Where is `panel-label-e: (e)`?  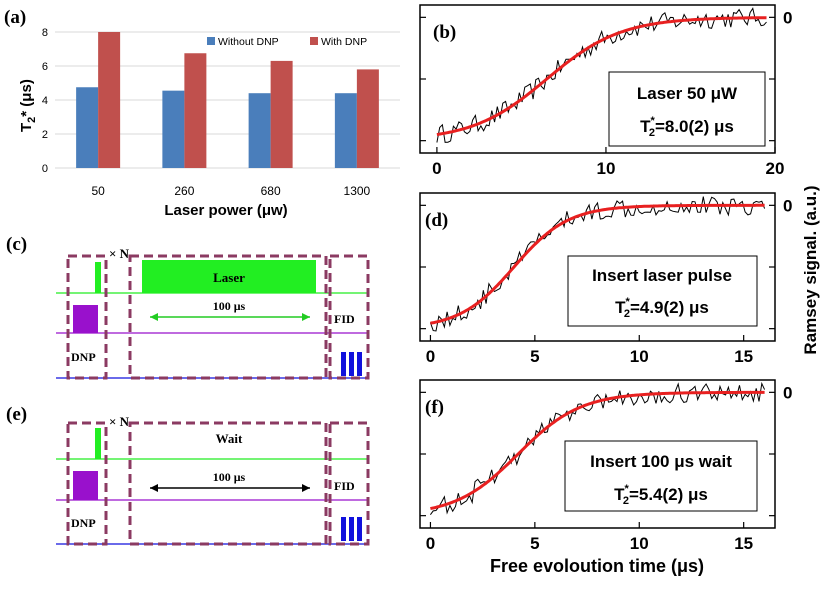
panel-label-e: (e) is located at coordinates (16, 414).